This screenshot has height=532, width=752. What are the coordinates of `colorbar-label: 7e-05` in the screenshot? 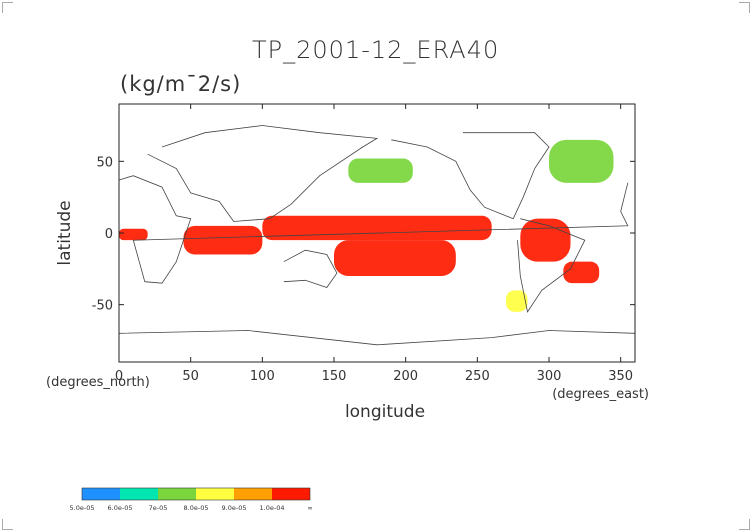 It's located at (158, 508).